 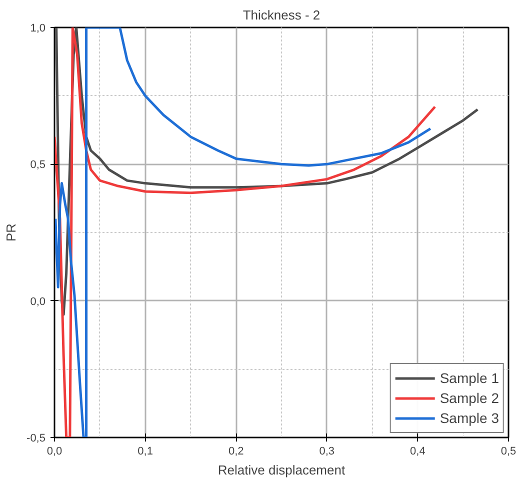 What do you see at coordinates (236, 452) in the screenshot?
I see `x-tick-label: 0,2` at bounding box center [236, 452].